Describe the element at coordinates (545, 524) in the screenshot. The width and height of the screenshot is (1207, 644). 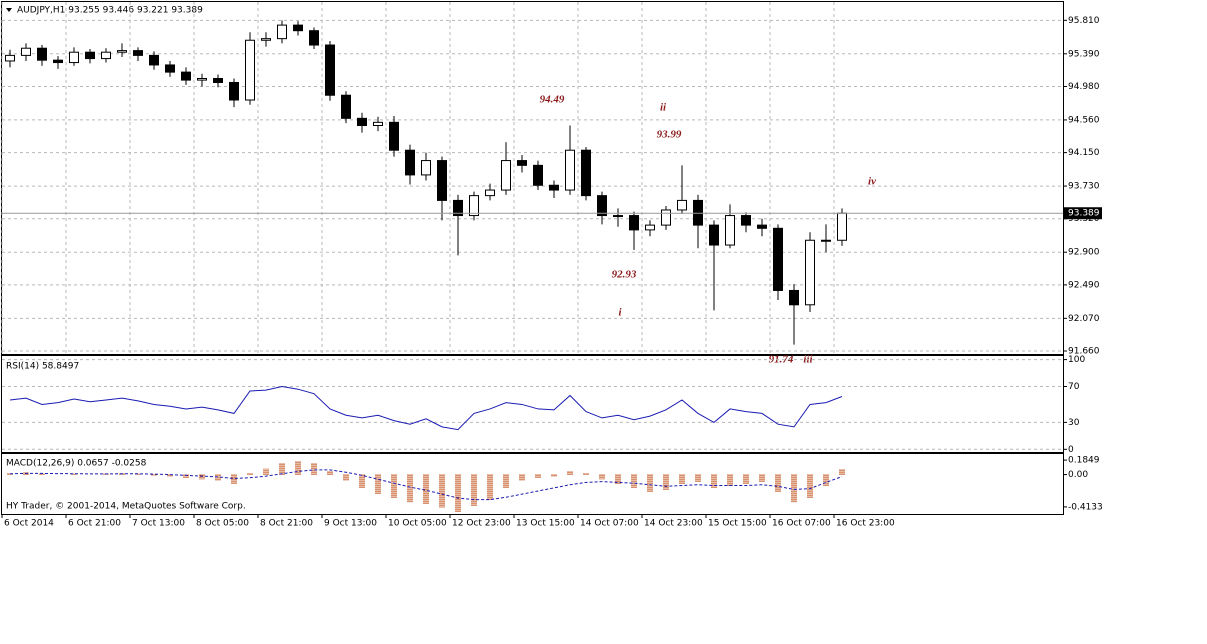
I see `x-tick-label: 13 Oct 15:00` at that location.